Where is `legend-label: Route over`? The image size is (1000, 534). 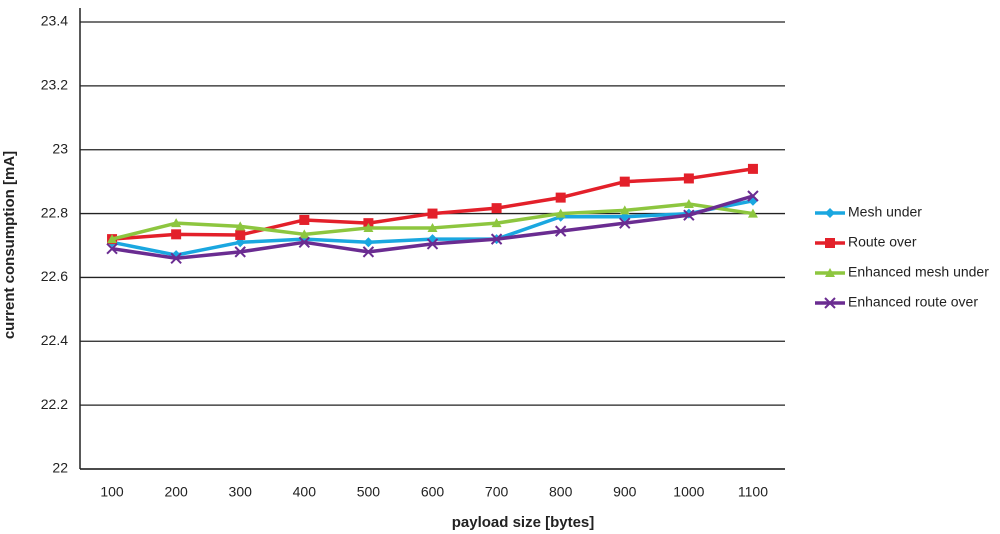 legend-label: Route over is located at coordinates (882, 242).